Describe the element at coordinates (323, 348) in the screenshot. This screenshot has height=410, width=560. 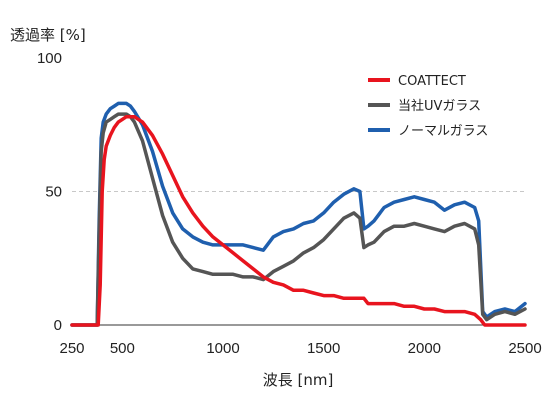
I see `x-tick-label: 1500` at that location.